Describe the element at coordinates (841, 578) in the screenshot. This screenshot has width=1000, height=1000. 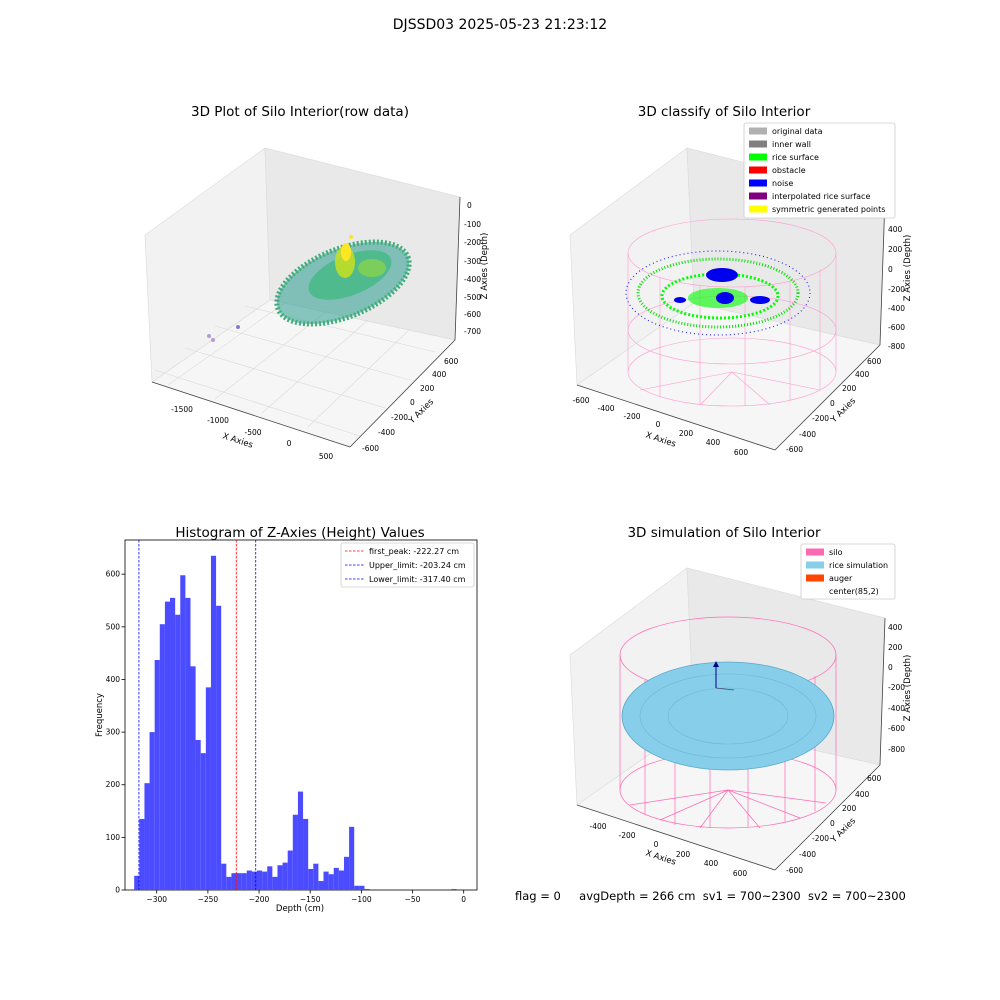
I see `legend-label: auger` at that location.